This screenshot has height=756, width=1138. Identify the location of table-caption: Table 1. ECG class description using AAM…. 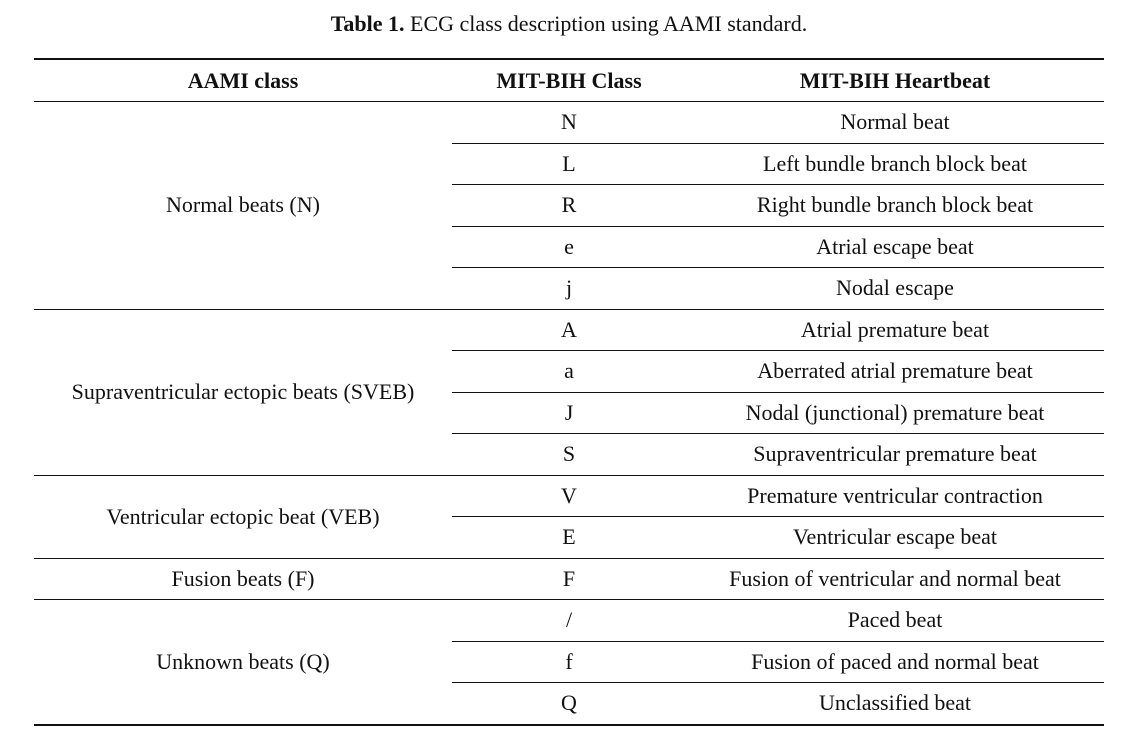
(569, 24).